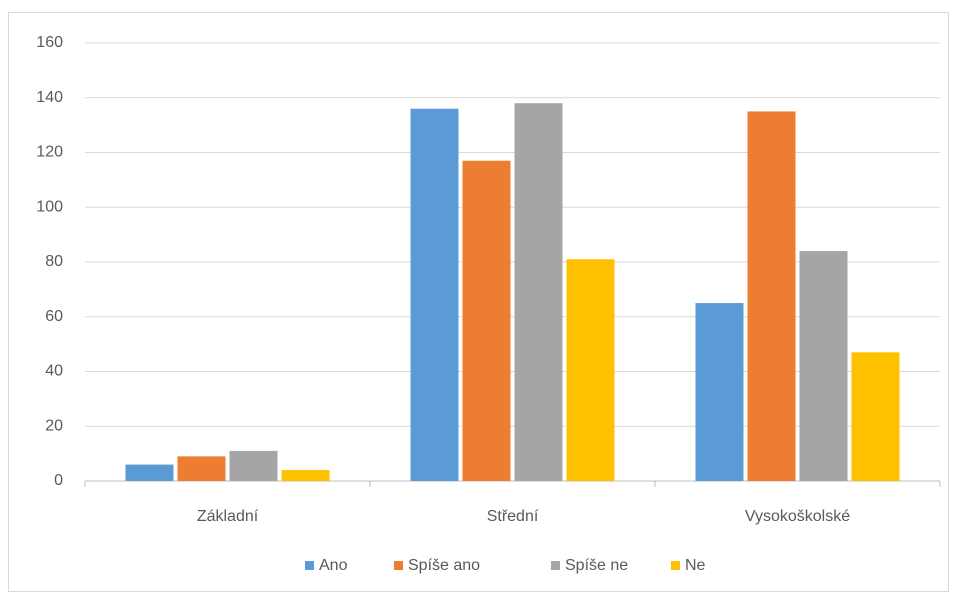  Describe the element at coordinates (695, 565) in the screenshot. I see `legend-label: Ne` at that location.